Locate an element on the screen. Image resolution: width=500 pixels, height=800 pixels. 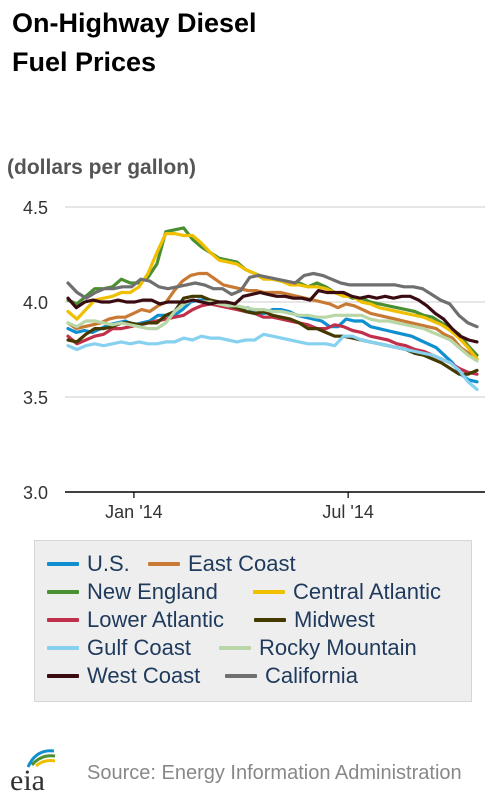
legend-item: West Coast is located at coordinates (123, 676).